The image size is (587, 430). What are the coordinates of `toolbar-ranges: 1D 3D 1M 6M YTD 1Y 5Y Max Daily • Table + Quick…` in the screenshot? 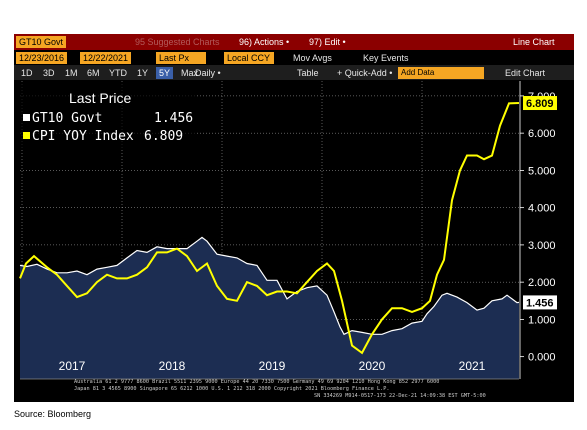 It's located at (294, 72).